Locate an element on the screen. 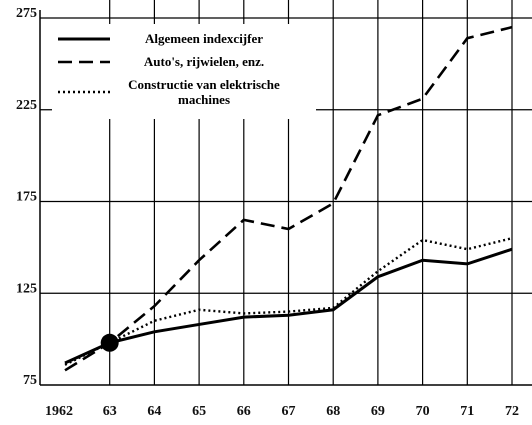 The width and height of the screenshot is (532, 425). x-tick-label: 66 is located at coordinates (244, 411).